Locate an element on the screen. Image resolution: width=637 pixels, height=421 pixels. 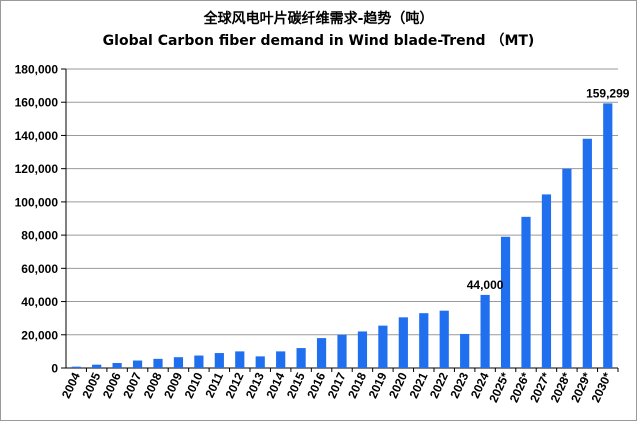
x-tick-label: 2007 is located at coordinates (132, 385).